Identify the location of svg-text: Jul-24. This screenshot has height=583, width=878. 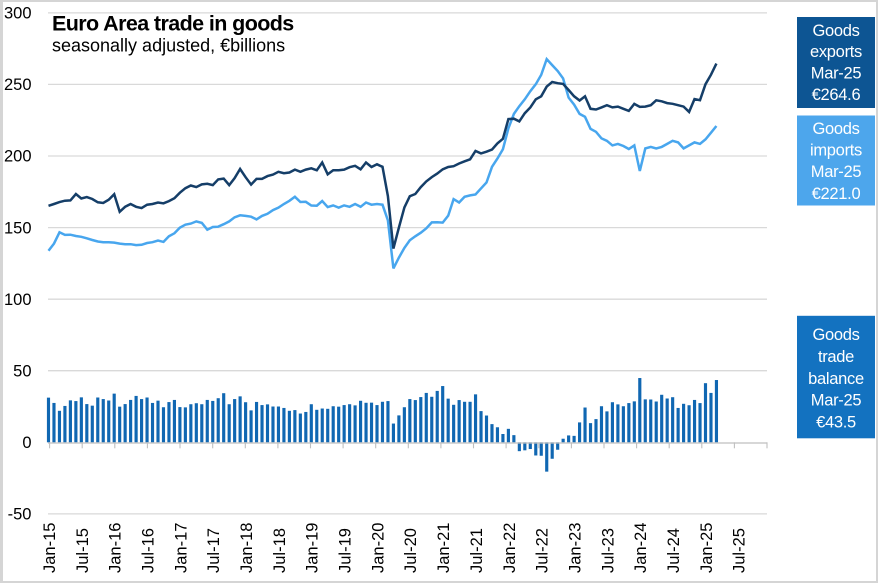
(674, 550).